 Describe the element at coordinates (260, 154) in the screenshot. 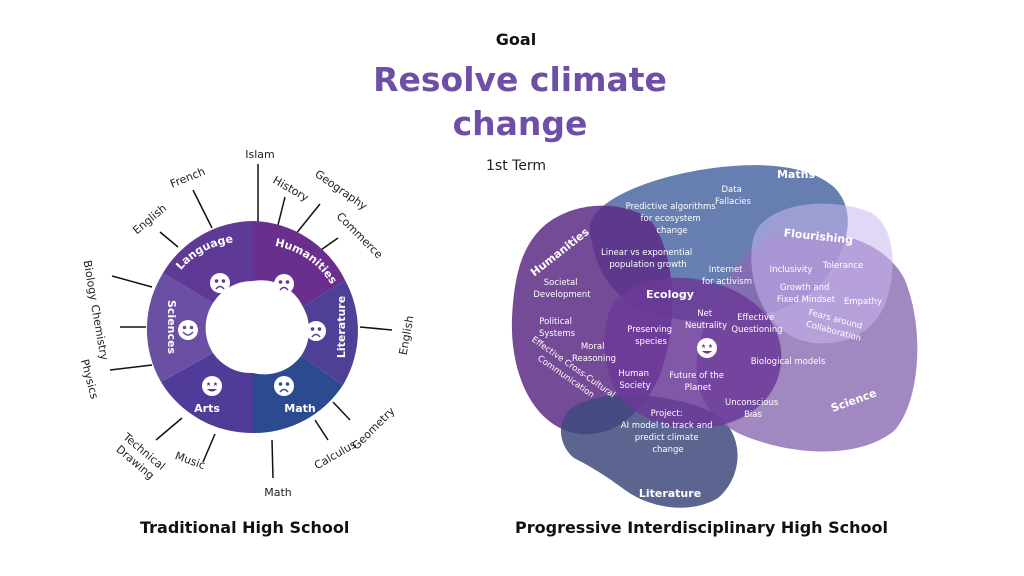

I see `subject-islam: Islam` at that location.